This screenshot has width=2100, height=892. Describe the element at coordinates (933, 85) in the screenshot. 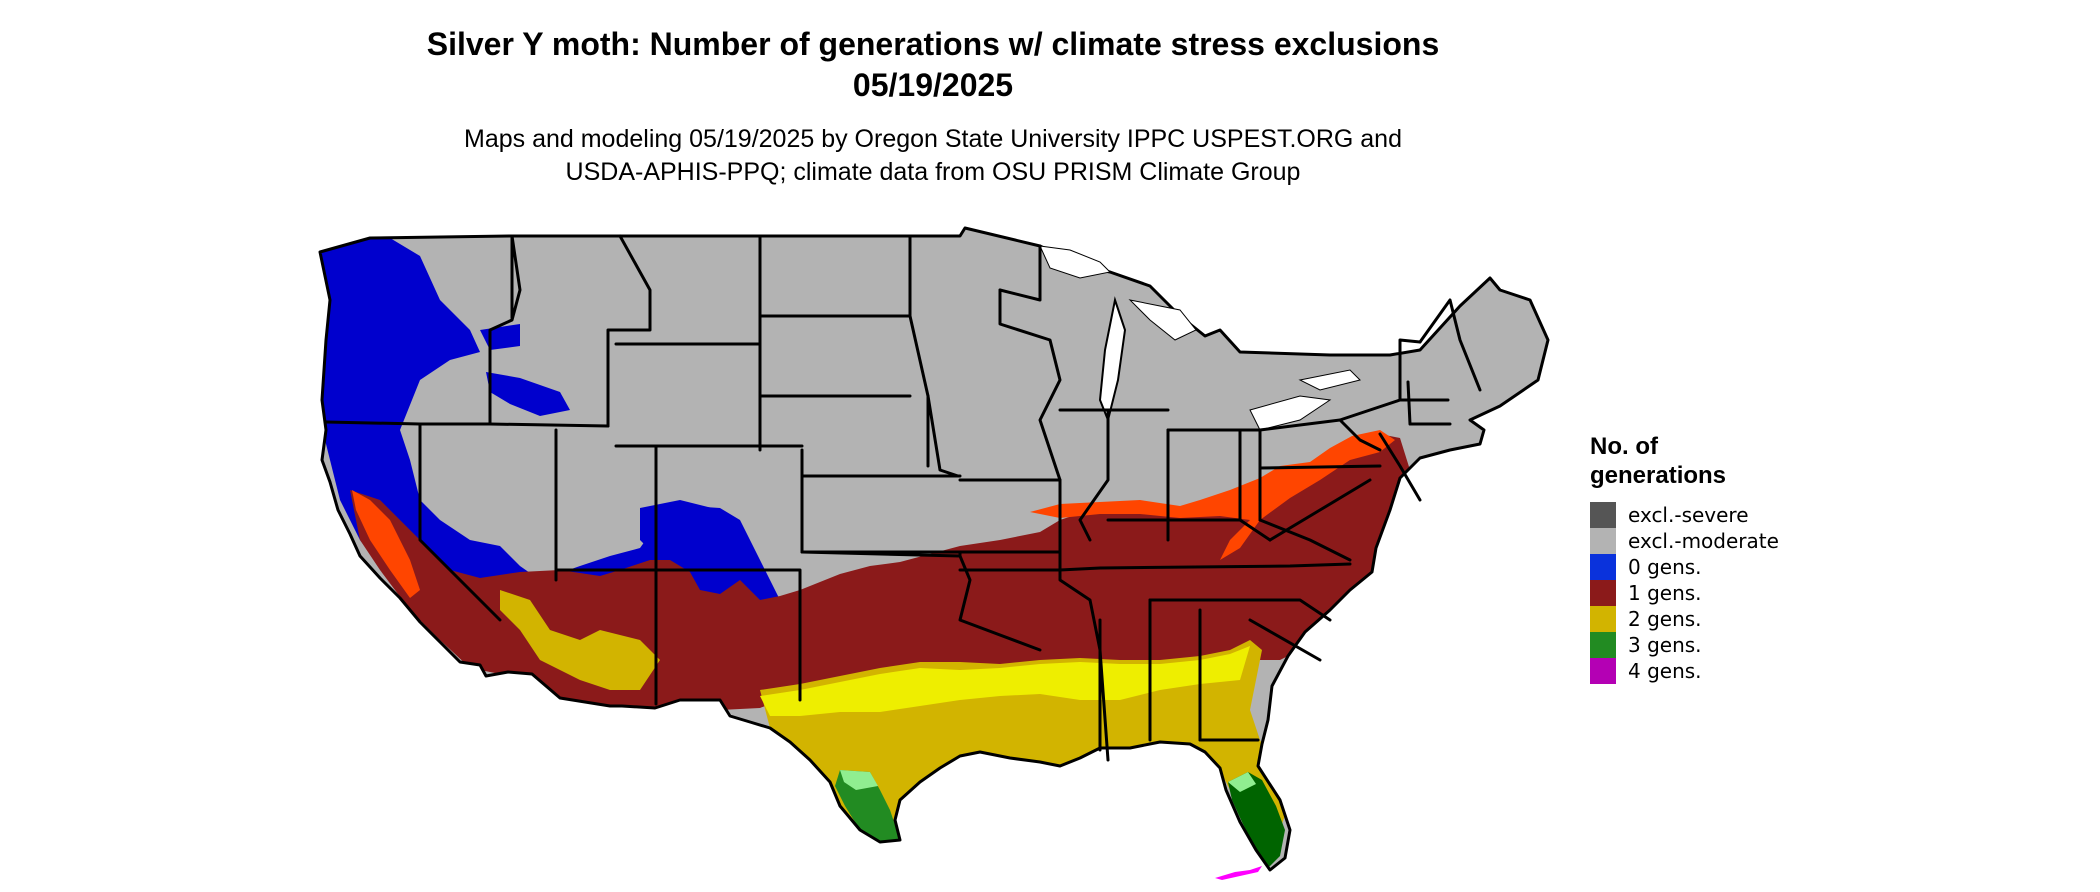

I see `map-date: 05/19/2025` at that location.